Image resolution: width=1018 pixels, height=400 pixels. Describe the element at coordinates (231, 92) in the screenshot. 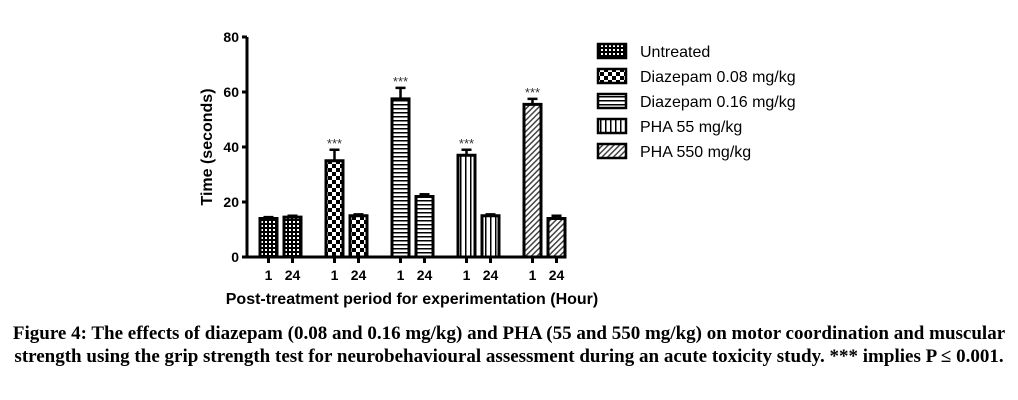

I see `y-tick-label: 60` at that location.